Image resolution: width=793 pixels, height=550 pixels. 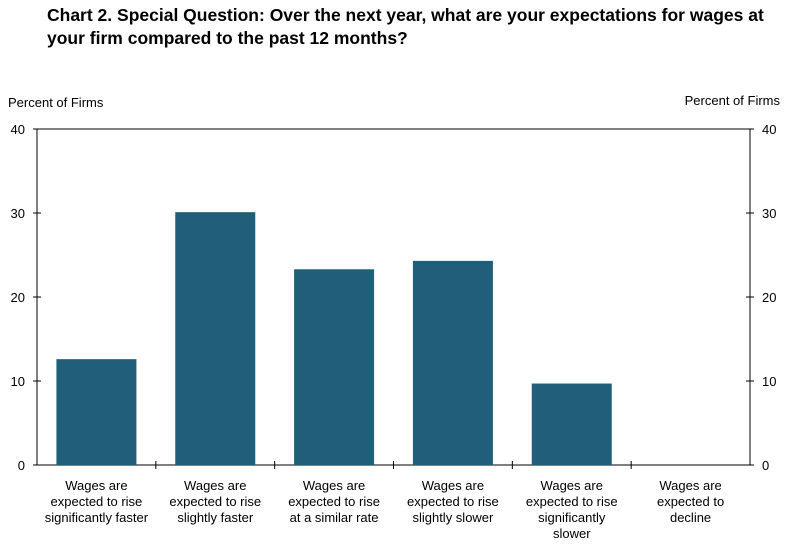 I want to click on x-tick-label: significantly faster, so click(x=97, y=517).